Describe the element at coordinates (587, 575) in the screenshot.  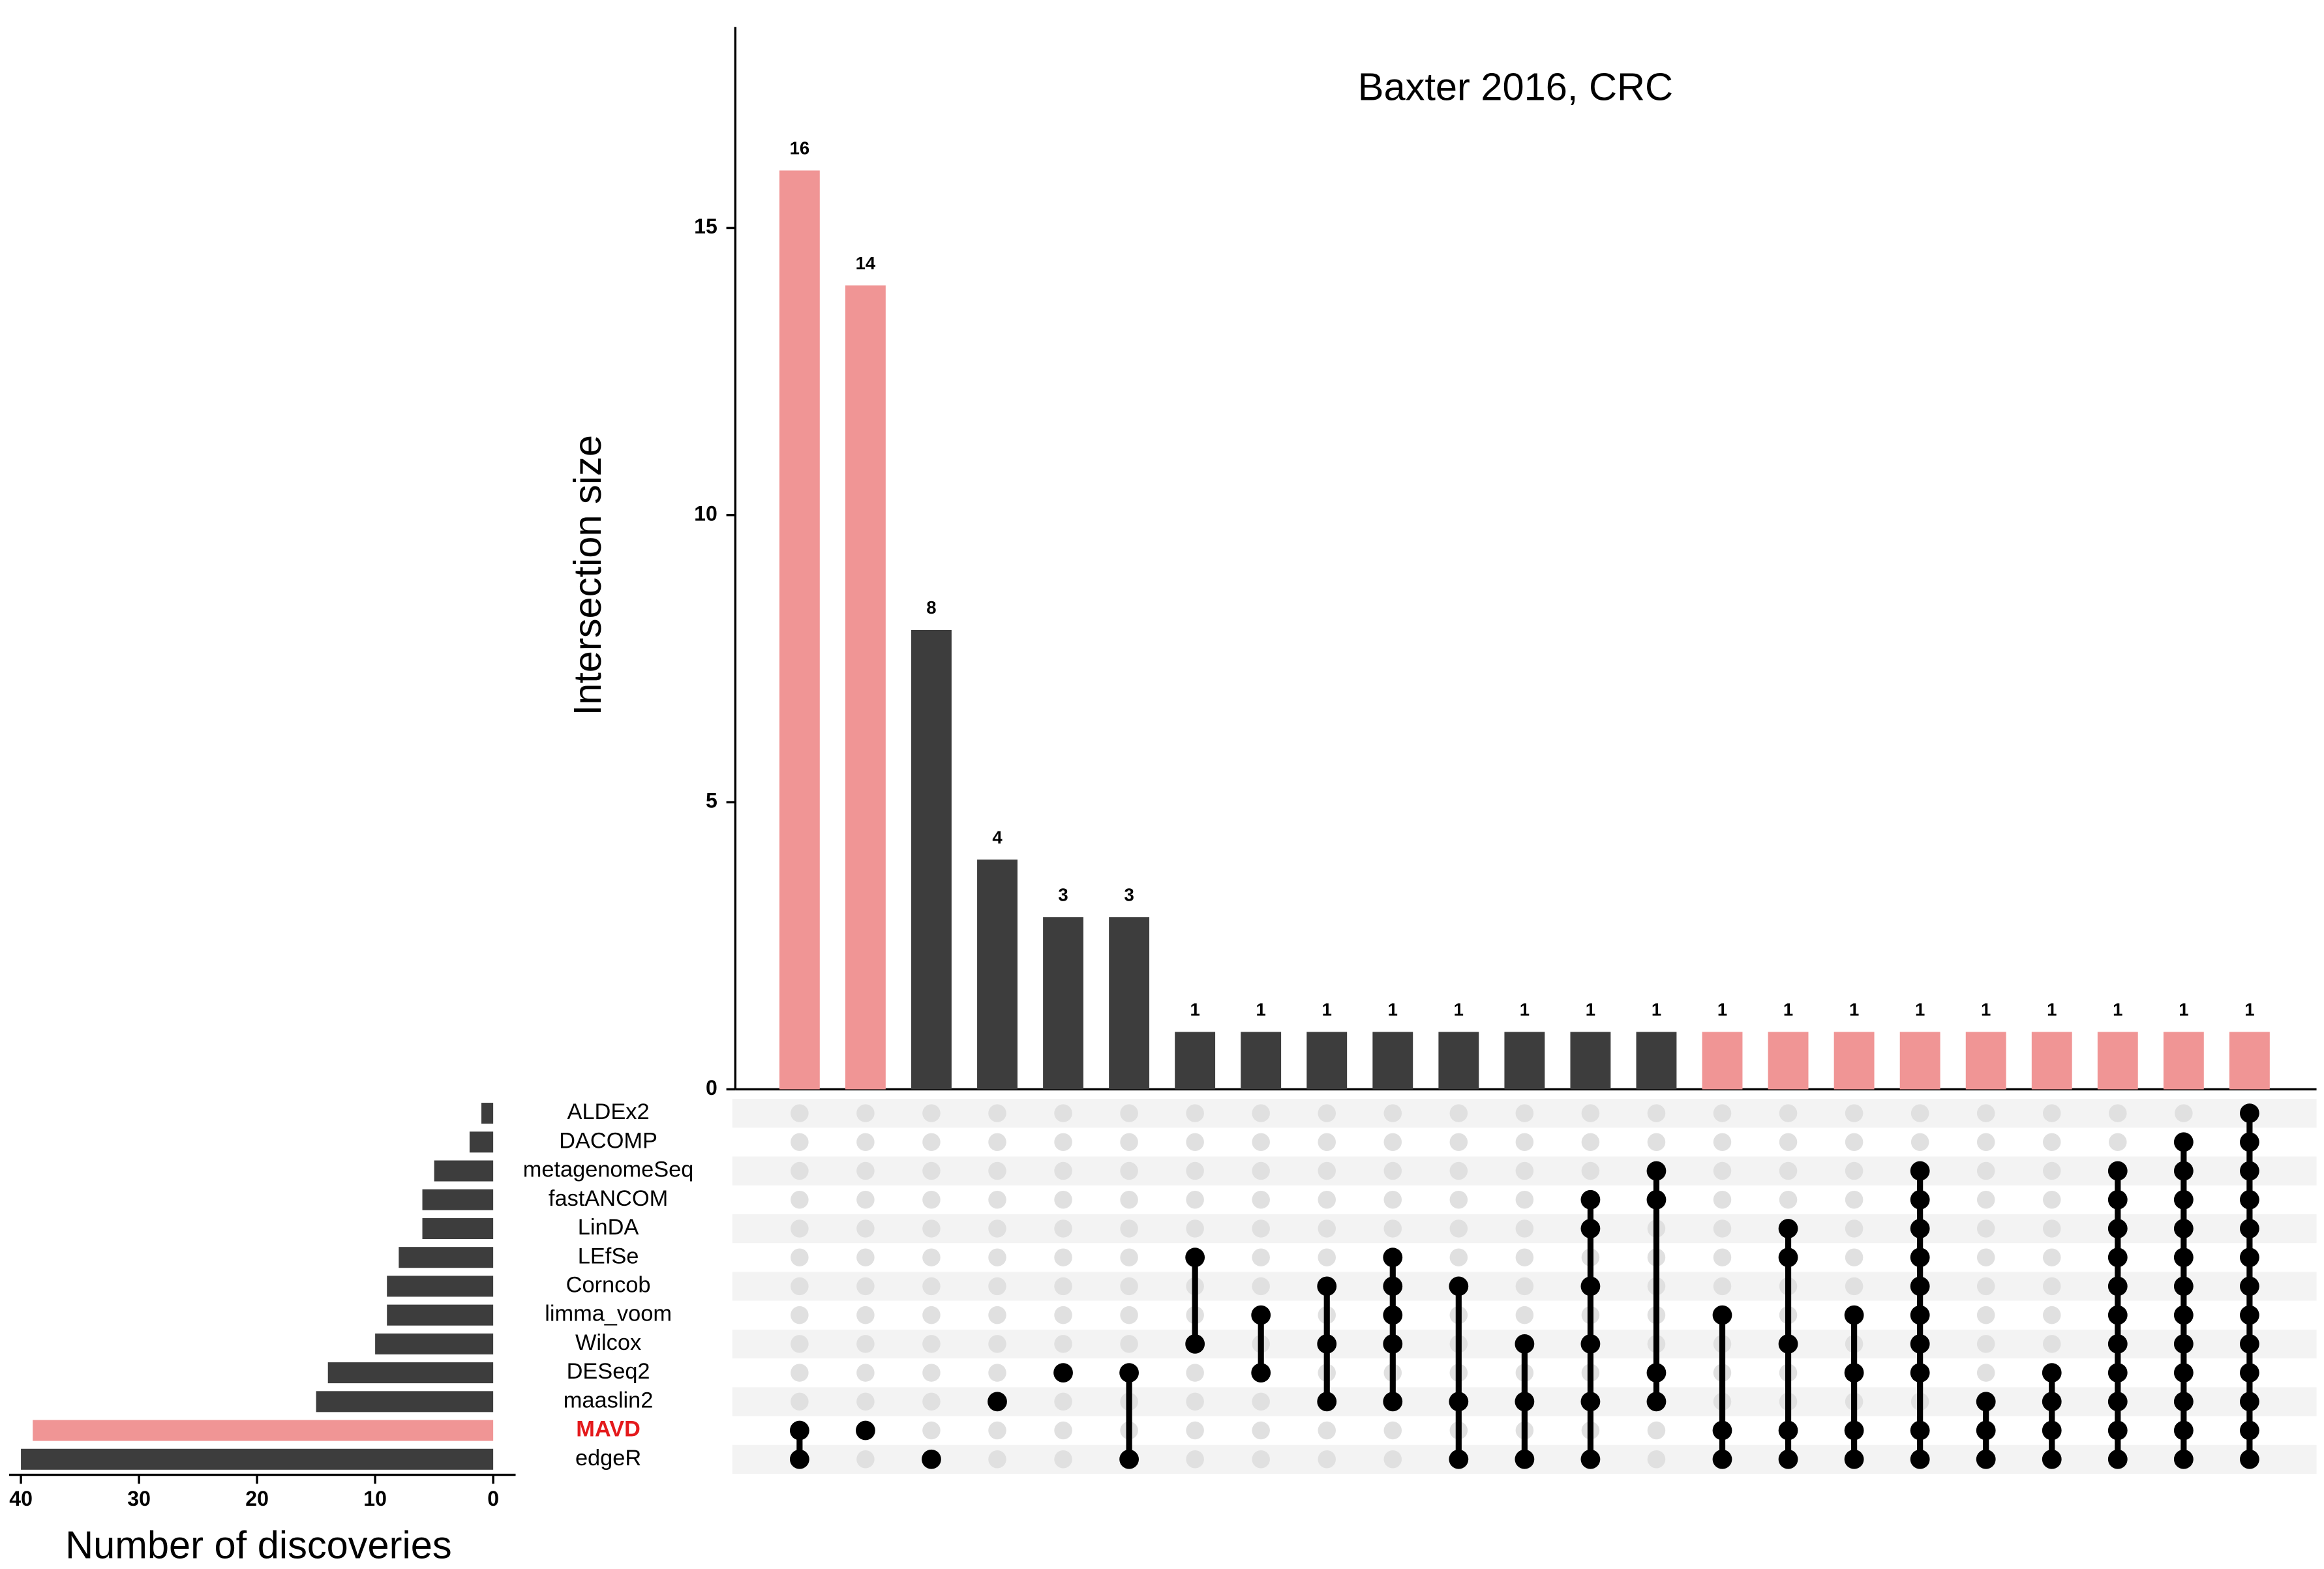
I see `y-axis-label: Intersection size` at that location.